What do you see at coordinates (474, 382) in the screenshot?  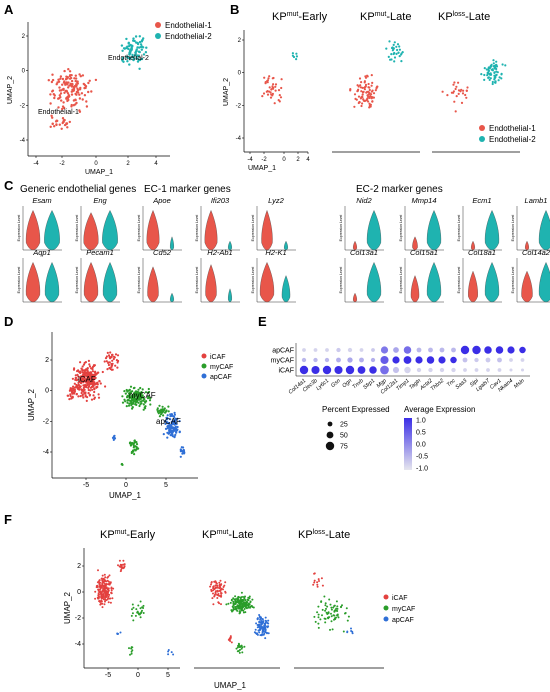 I see `e-gene-label: Slpi` at bounding box center [474, 382].